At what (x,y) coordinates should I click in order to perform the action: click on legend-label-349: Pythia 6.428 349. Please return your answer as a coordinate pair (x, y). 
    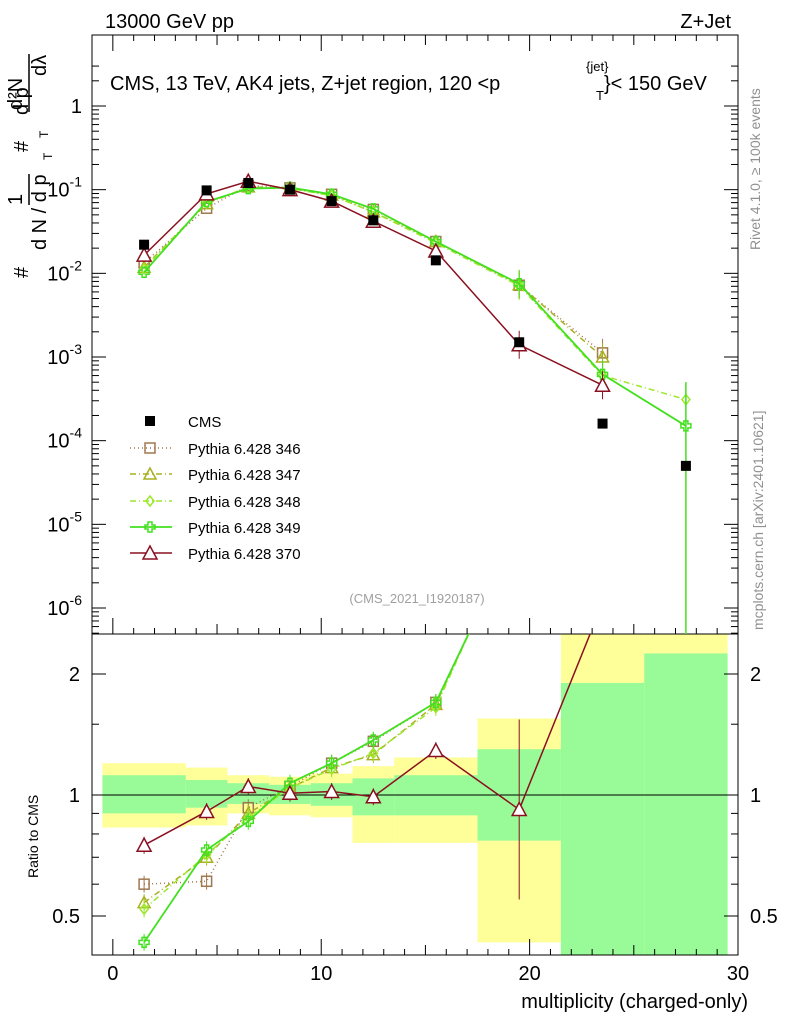
    Looking at the image, I should click on (244, 528).